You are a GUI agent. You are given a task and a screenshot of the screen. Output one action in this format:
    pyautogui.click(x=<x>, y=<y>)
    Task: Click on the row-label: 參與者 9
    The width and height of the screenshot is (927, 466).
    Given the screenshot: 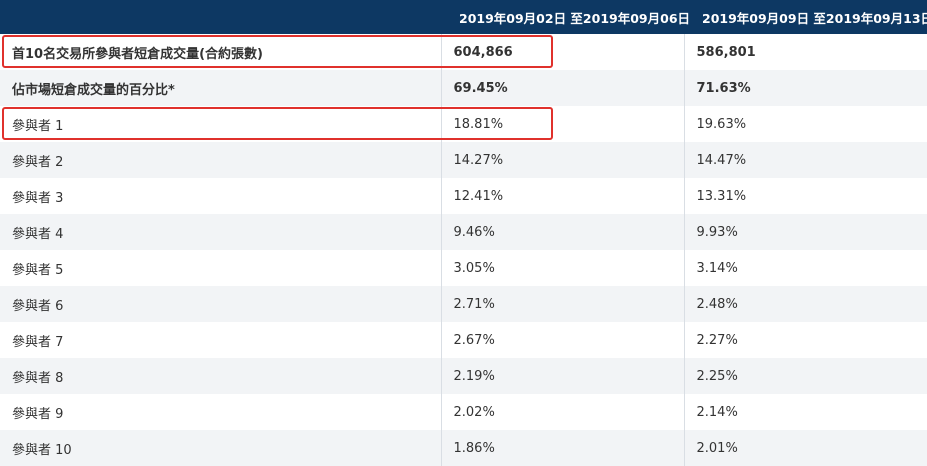 What is the action you would take?
    pyautogui.click(x=221, y=412)
    